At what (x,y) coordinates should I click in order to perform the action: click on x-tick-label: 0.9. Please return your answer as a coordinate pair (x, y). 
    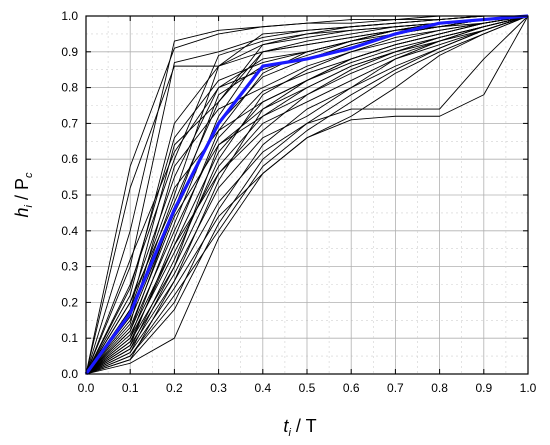
    Looking at the image, I should click on (483, 388).